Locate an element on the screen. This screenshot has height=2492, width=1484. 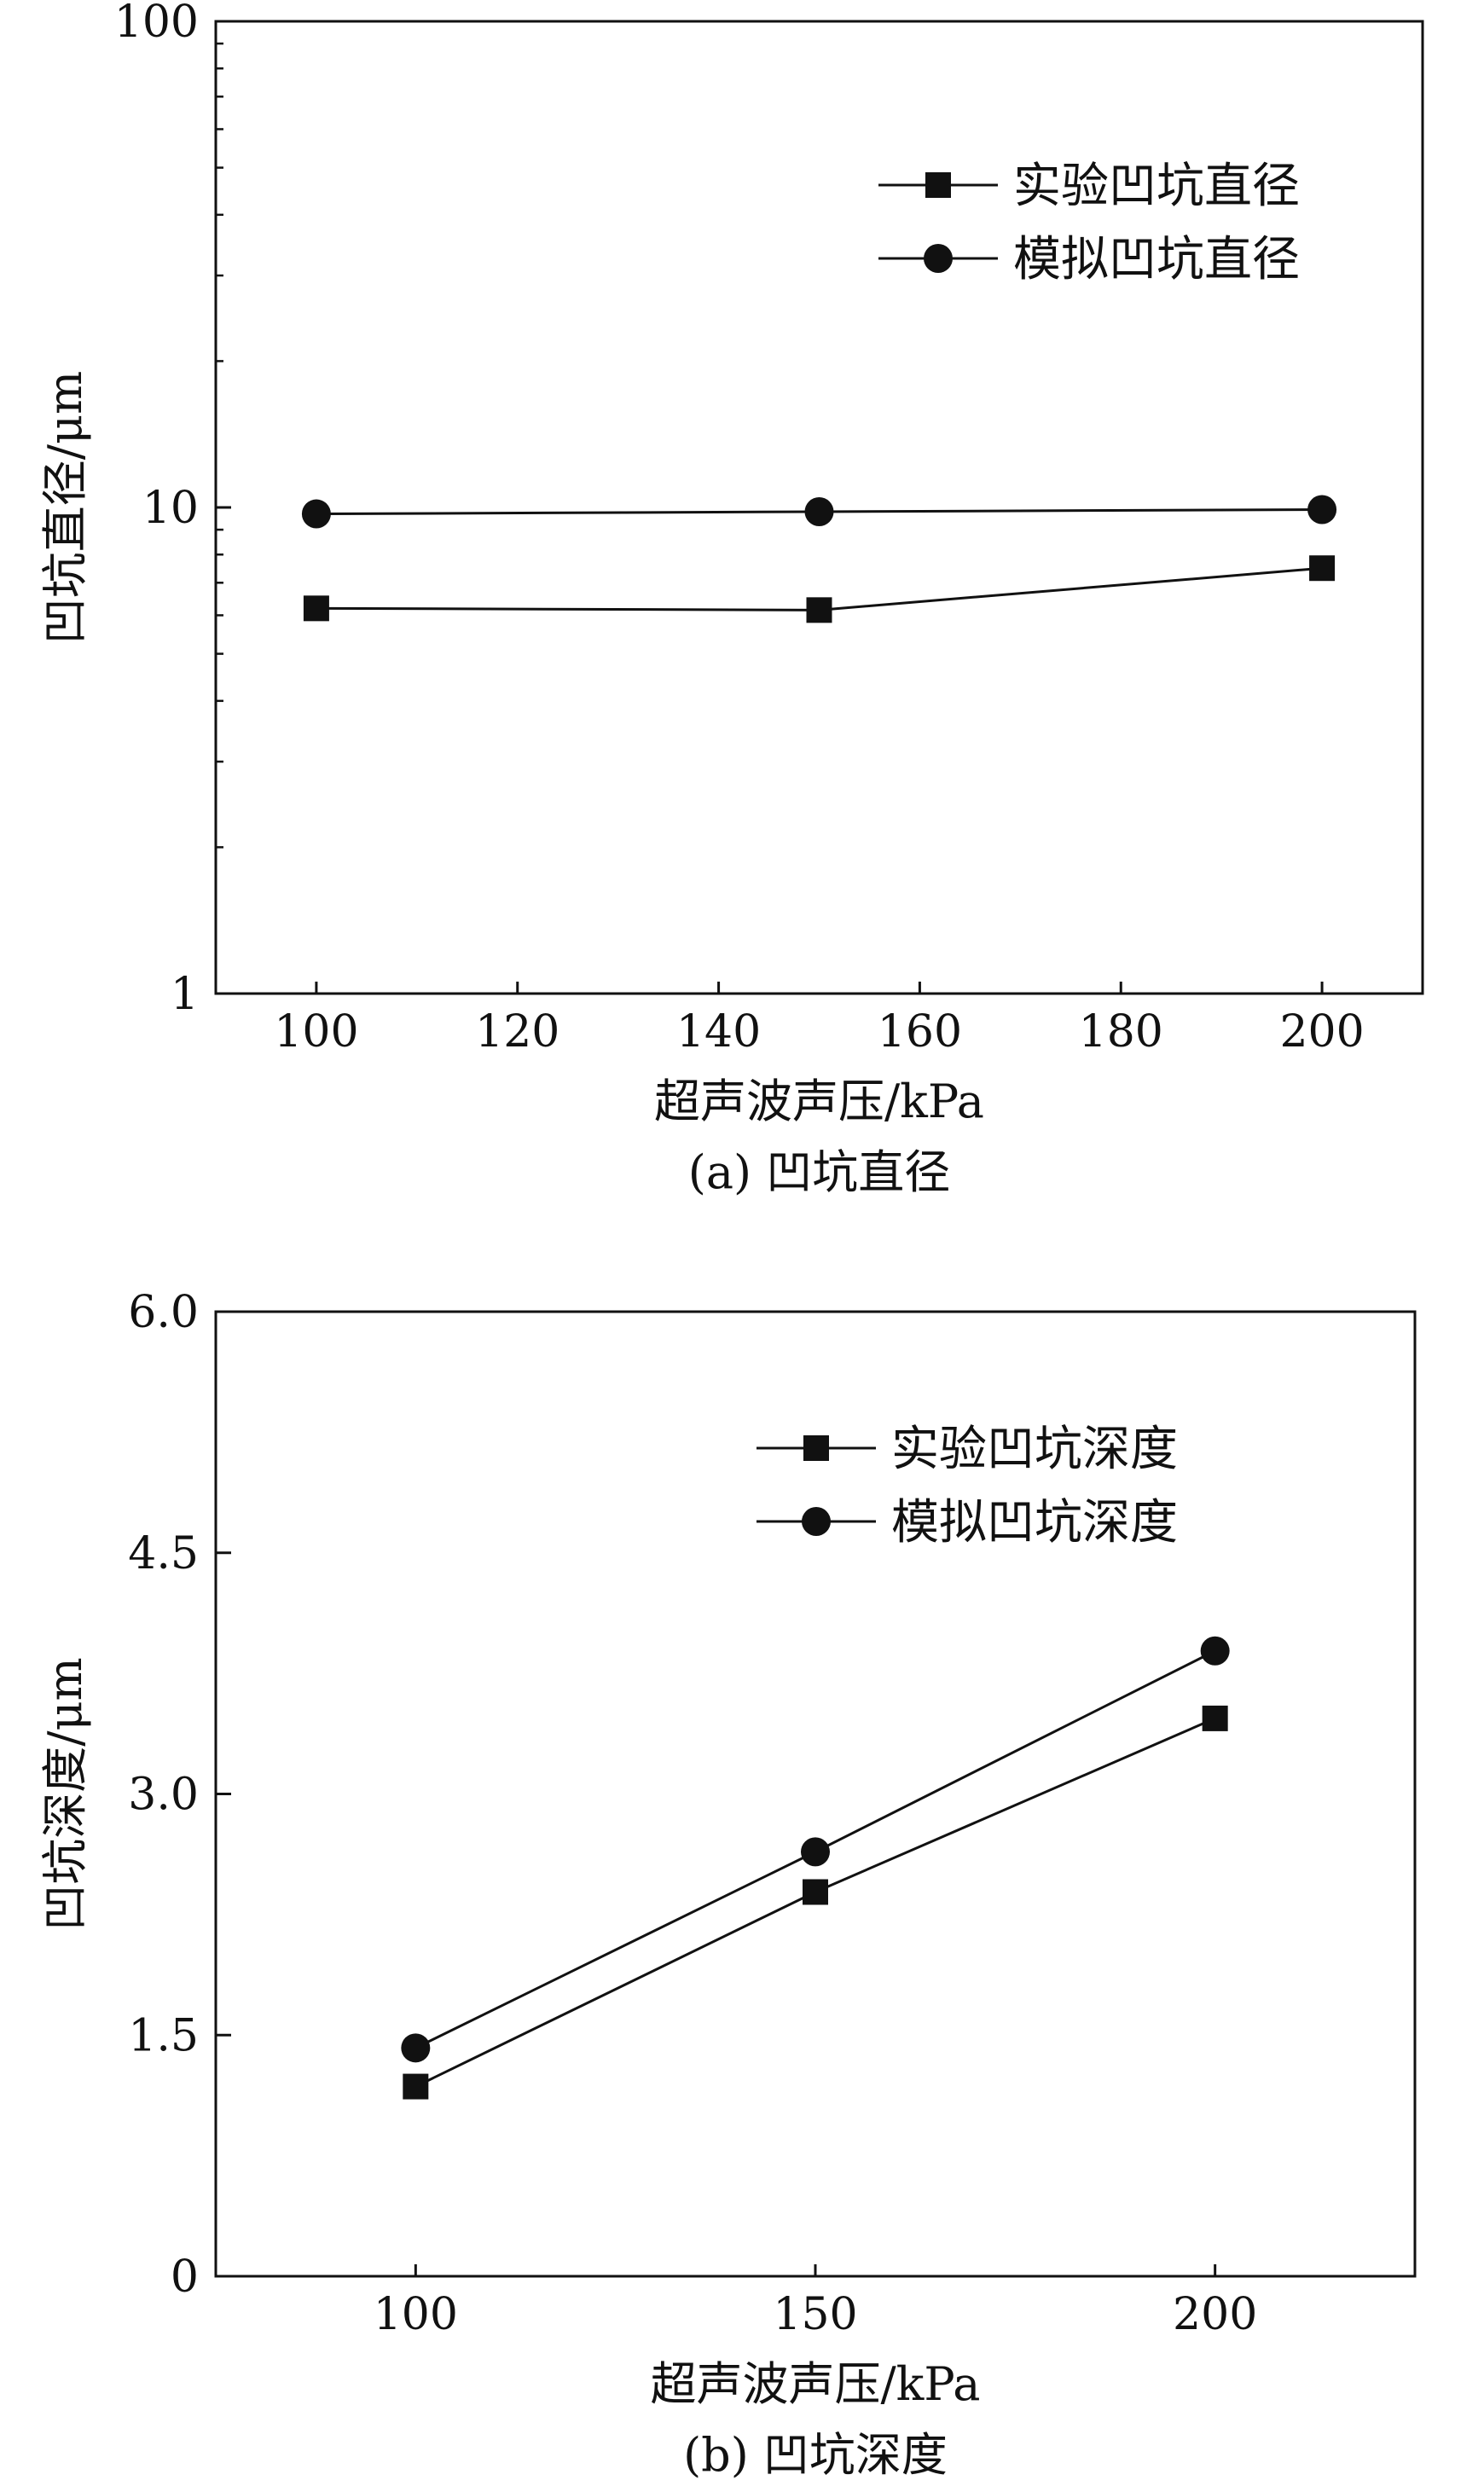
y-axis-label: 凹坑直径/μm is located at coordinates (65, 508).